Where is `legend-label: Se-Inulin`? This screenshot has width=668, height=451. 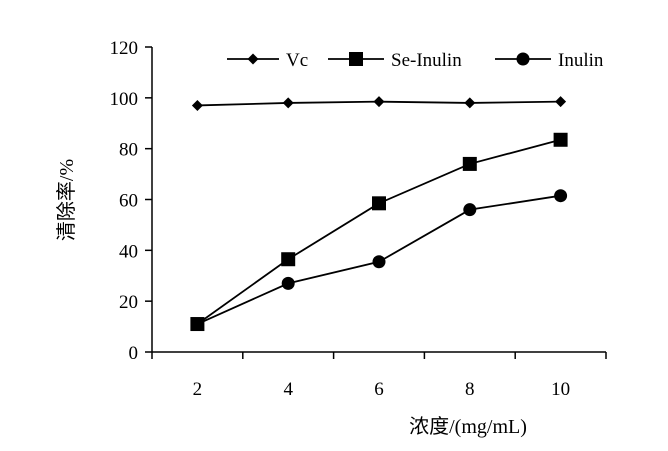
legend-label: Se-Inulin is located at coordinates (426, 60).